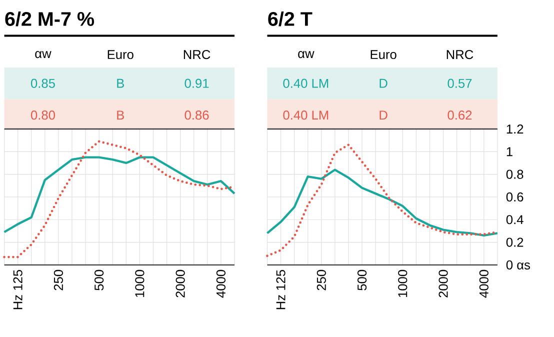 The height and width of the screenshot is (337, 554). Describe the element at coordinates (515, 174) in the screenshot. I see `y-tick-label: 0.8` at that location.